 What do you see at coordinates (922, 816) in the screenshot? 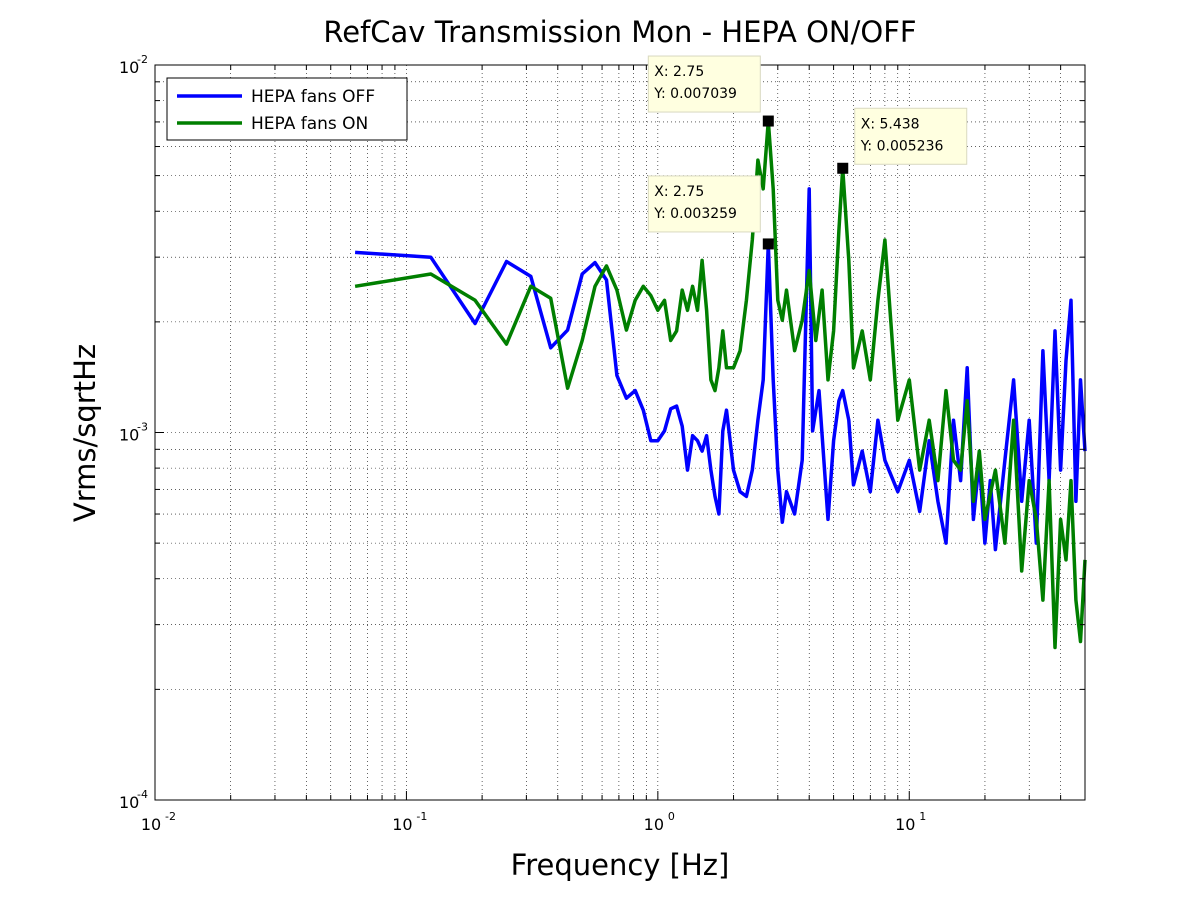
I see `x-tick-exponent: 1` at bounding box center [922, 816].